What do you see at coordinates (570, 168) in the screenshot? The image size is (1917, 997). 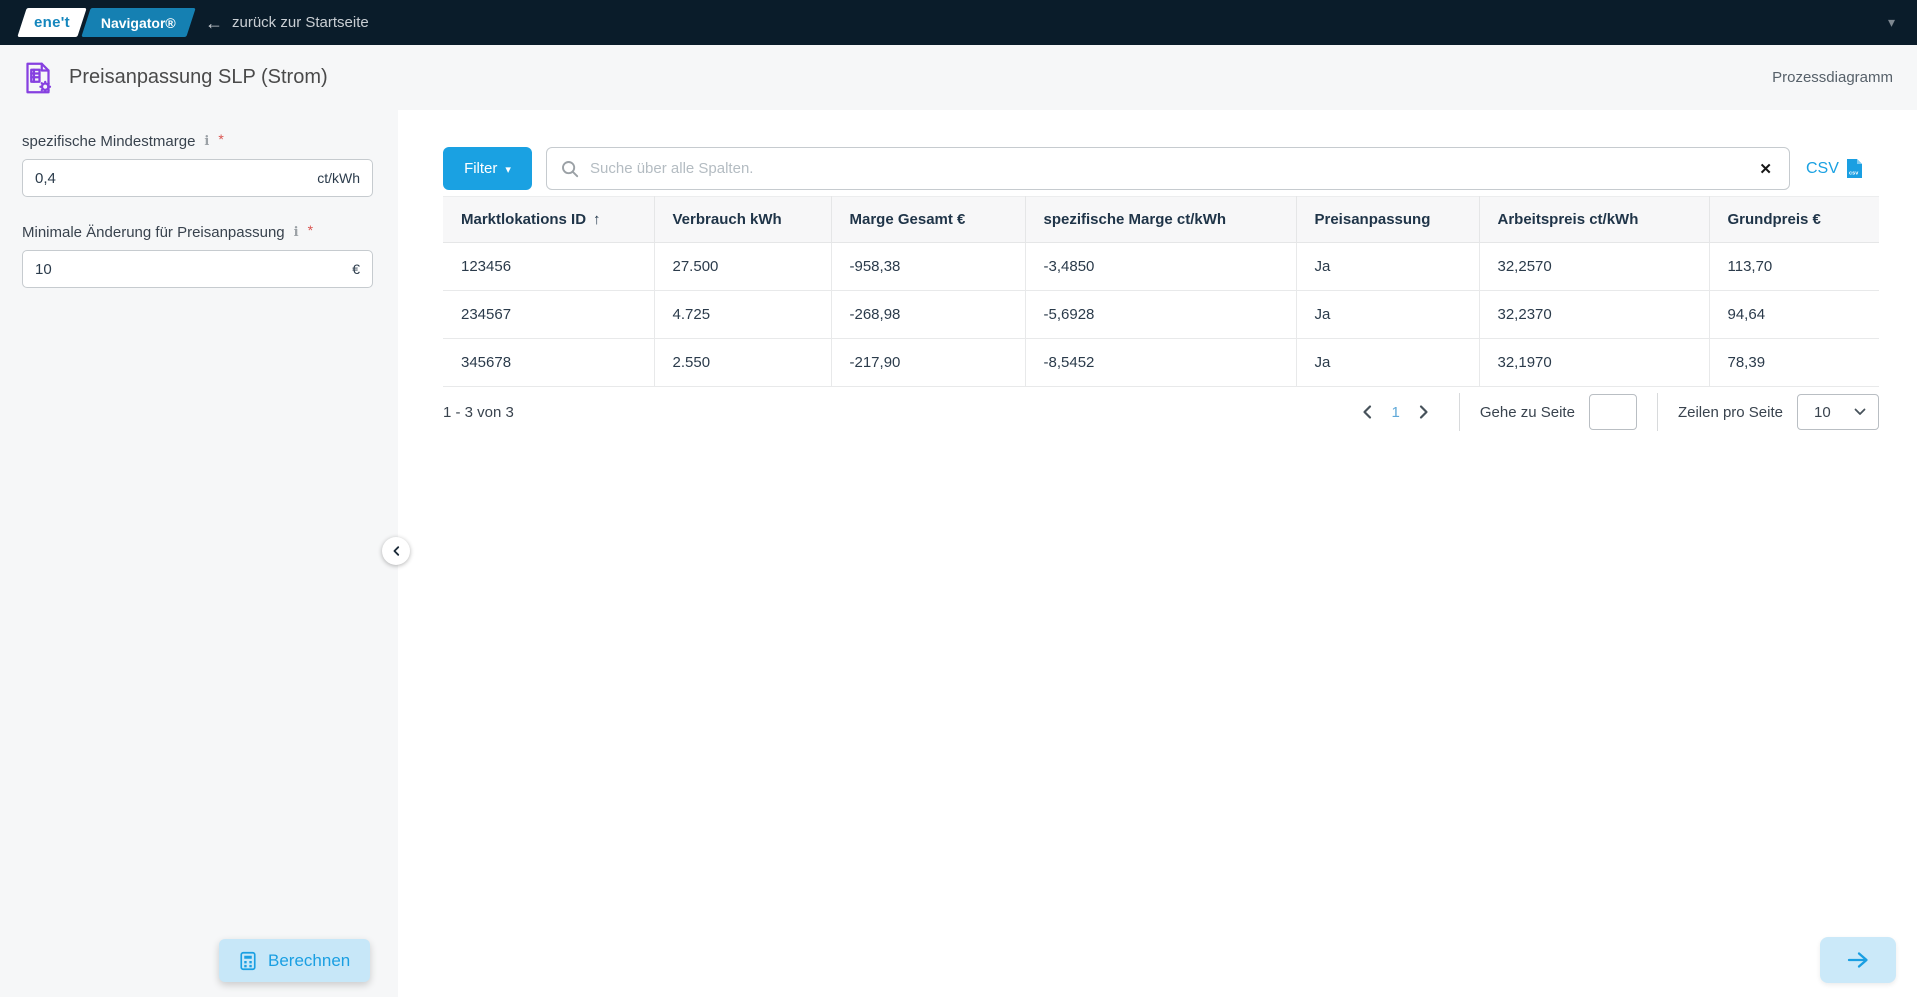 I see `search-icon` at bounding box center [570, 168].